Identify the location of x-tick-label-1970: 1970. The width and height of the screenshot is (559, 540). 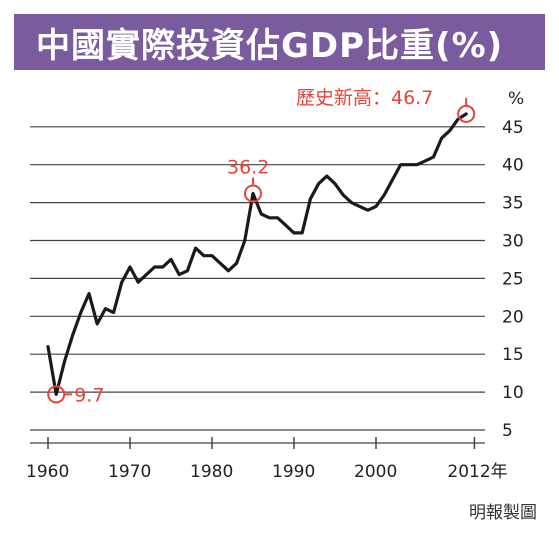
(129, 472).